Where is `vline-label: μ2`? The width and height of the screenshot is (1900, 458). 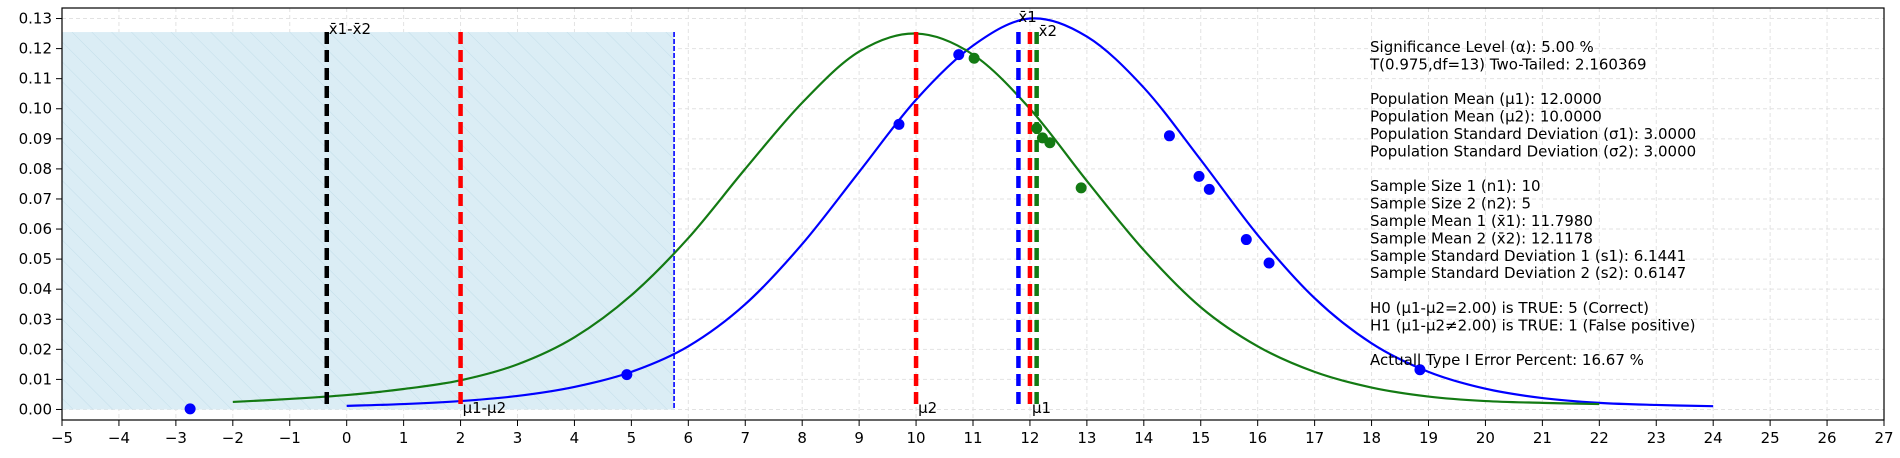 vline-label: μ2 is located at coordinates (927, 408).